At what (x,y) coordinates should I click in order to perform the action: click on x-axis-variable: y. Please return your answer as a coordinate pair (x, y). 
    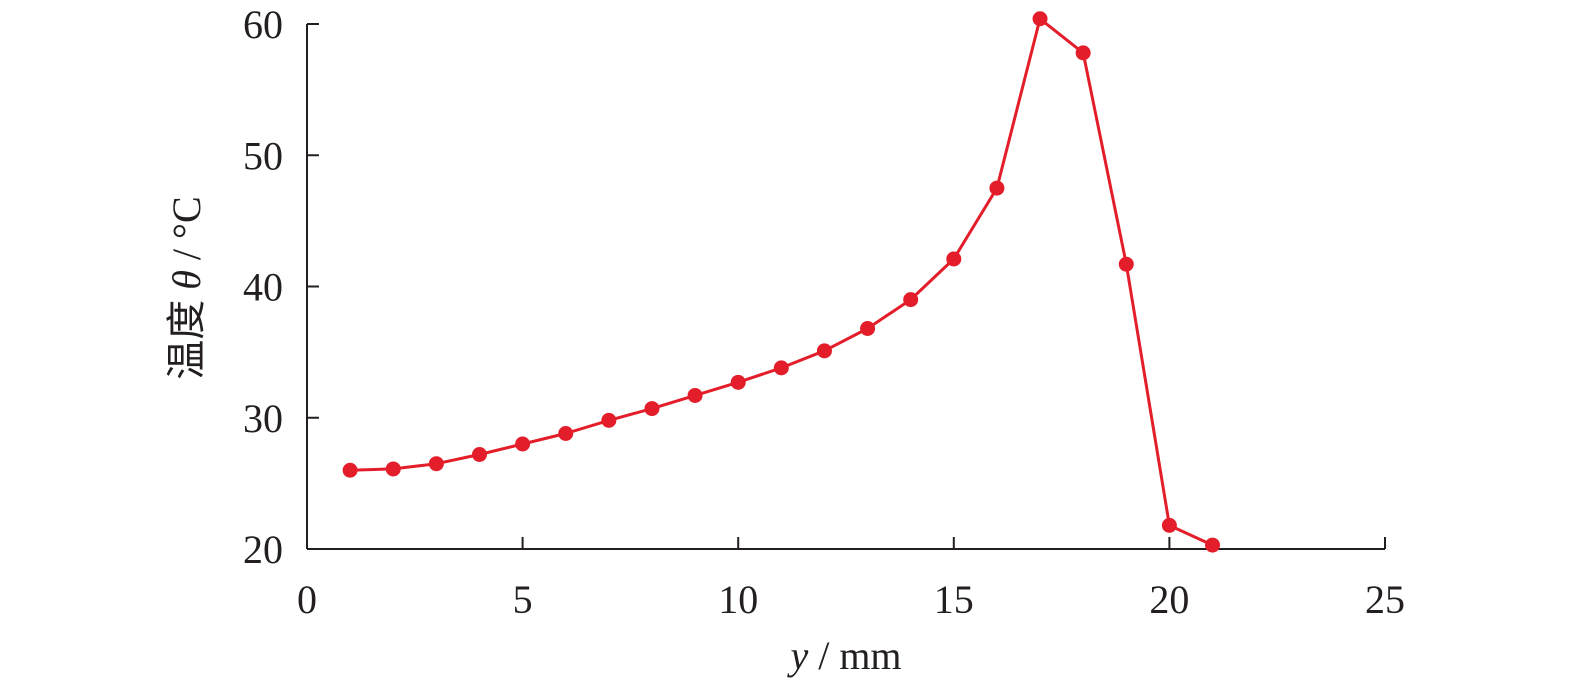
    Looking at the image, I should click on (797, 655).